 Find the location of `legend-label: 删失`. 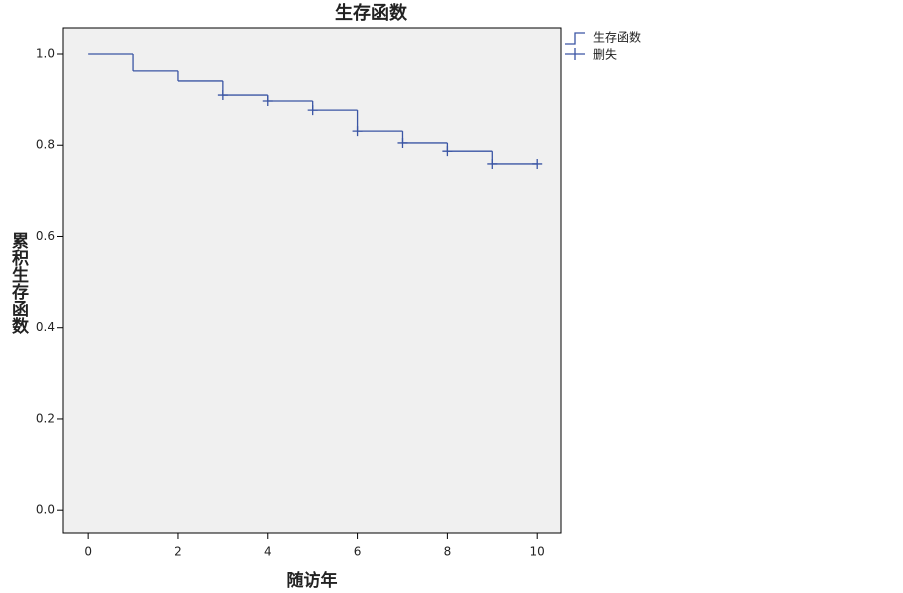

legend-label: 删失 is located at coordinates (605, 54).